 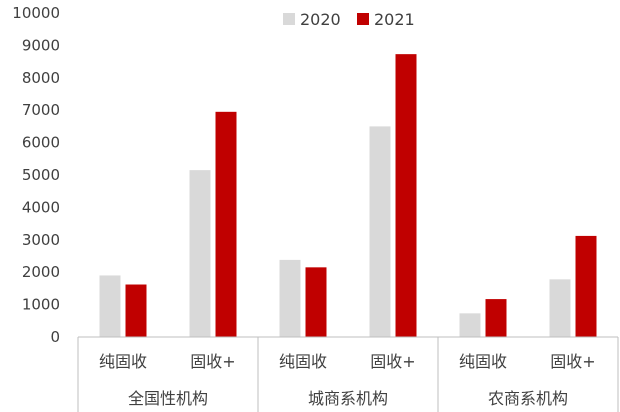 What do you see at coordinates (41, 78) in the screenshot?
I see `y-tick-label: 8000` at bounding box center [41, 78].